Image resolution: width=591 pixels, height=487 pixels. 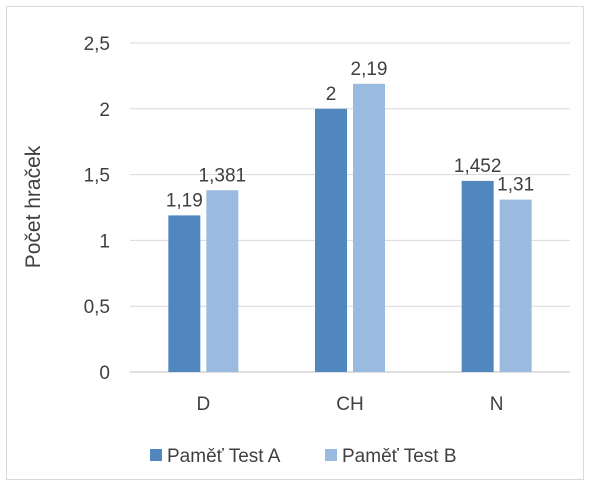 What do you see at coordinates (33, 206) in the screenshot?
I see `y-axis-title: Počet hraček` at bounding box center [33, 206].